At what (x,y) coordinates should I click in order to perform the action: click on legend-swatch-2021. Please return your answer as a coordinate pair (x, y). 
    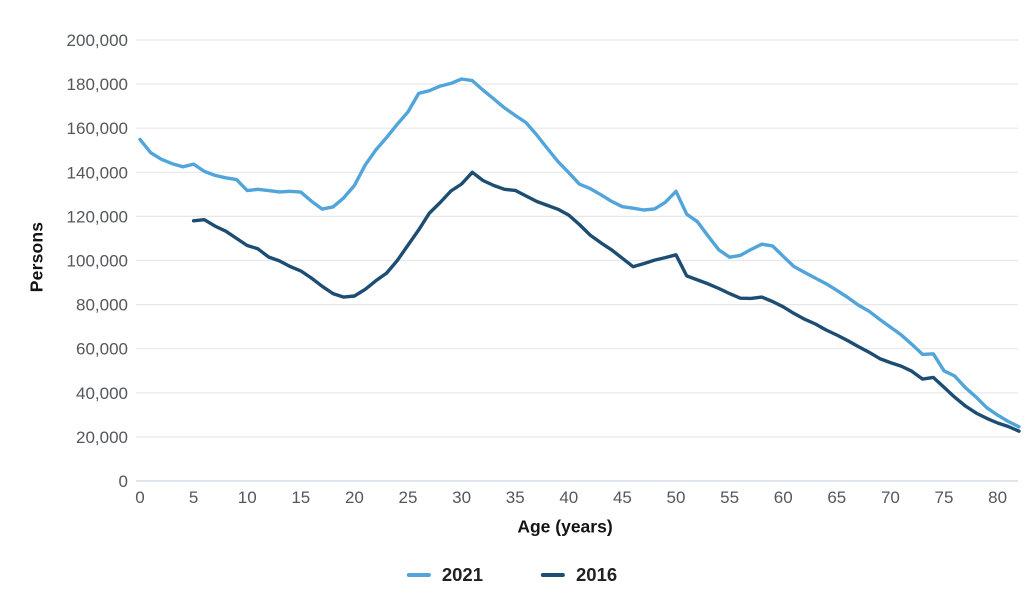
    Looking at the image, I should click on (418, 575).